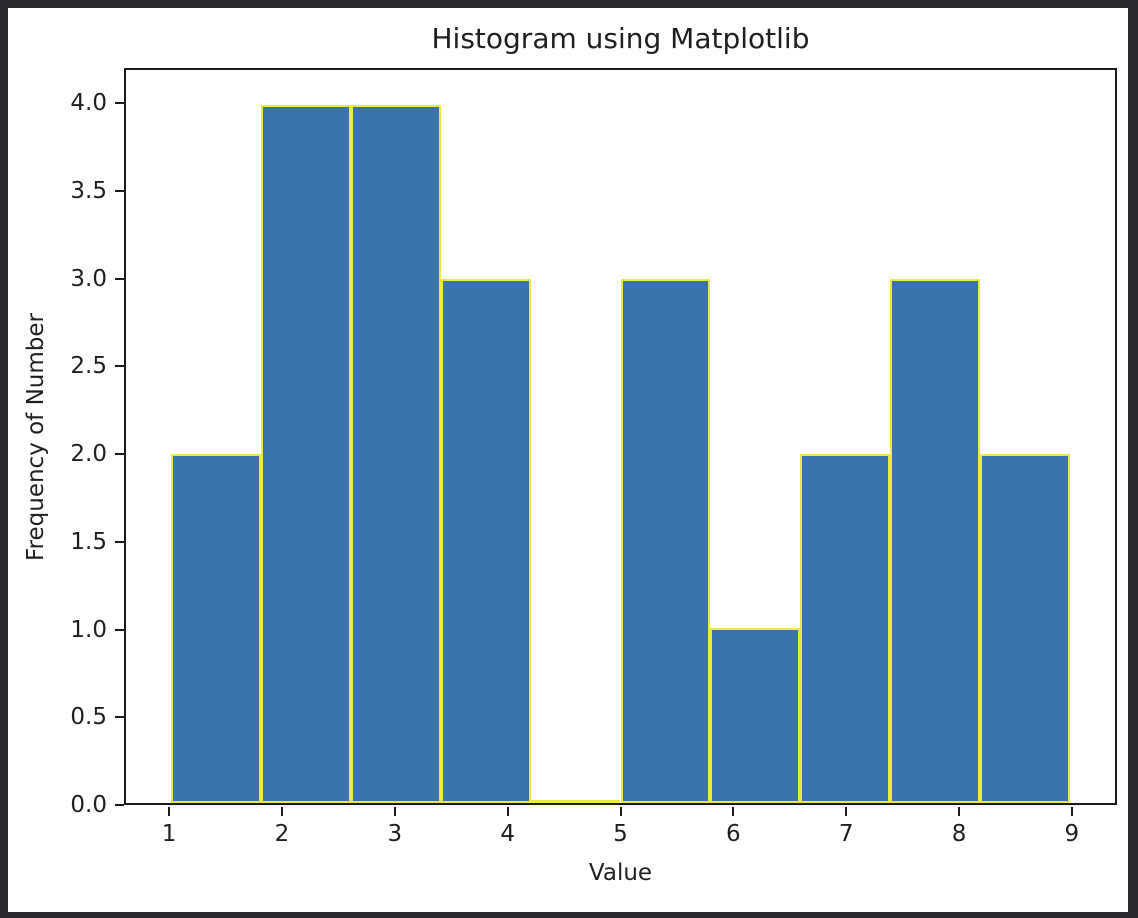  I want to click on chart-title: Histogram using Matplotlib, so click(620, 38).